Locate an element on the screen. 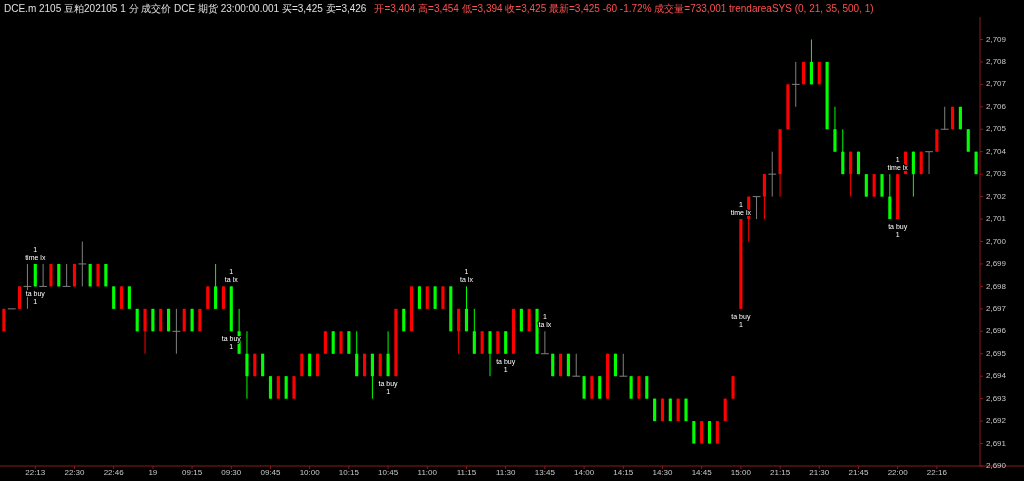 This screenshot has width=1024, height=481. y-tick-label: 2,698 is located at coordinates (996, 286).